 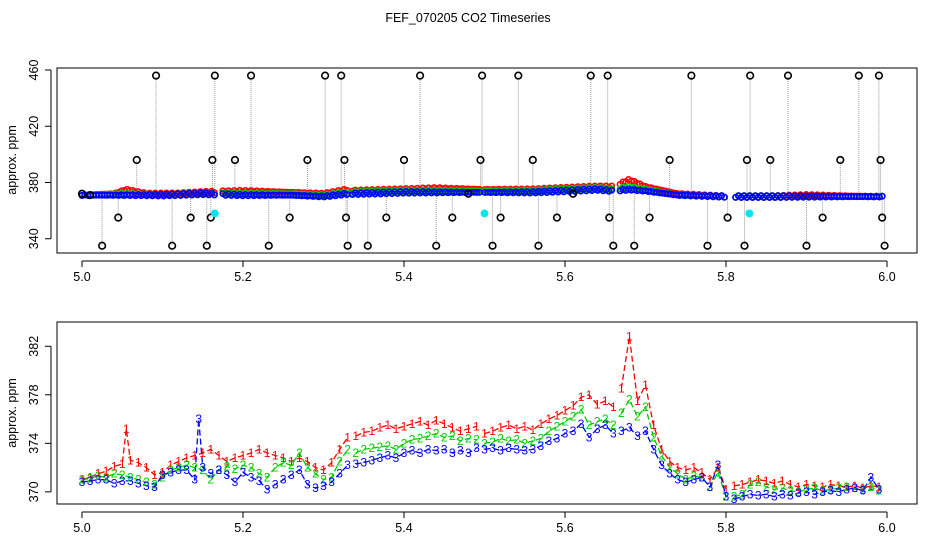 What do you see at coordinates (12, 159) in the screenshot?
I see `top-panel-y-label: approx. ppm` at bounding box center [12, 159].